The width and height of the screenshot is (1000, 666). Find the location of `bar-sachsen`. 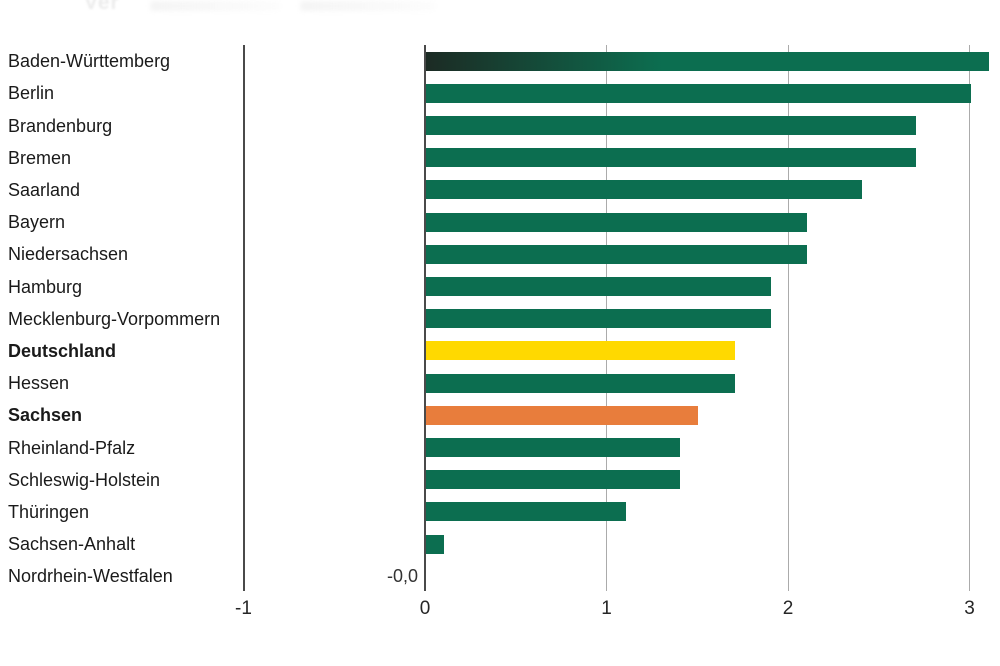

bar-sachsen is located at coordinates (562, 415).